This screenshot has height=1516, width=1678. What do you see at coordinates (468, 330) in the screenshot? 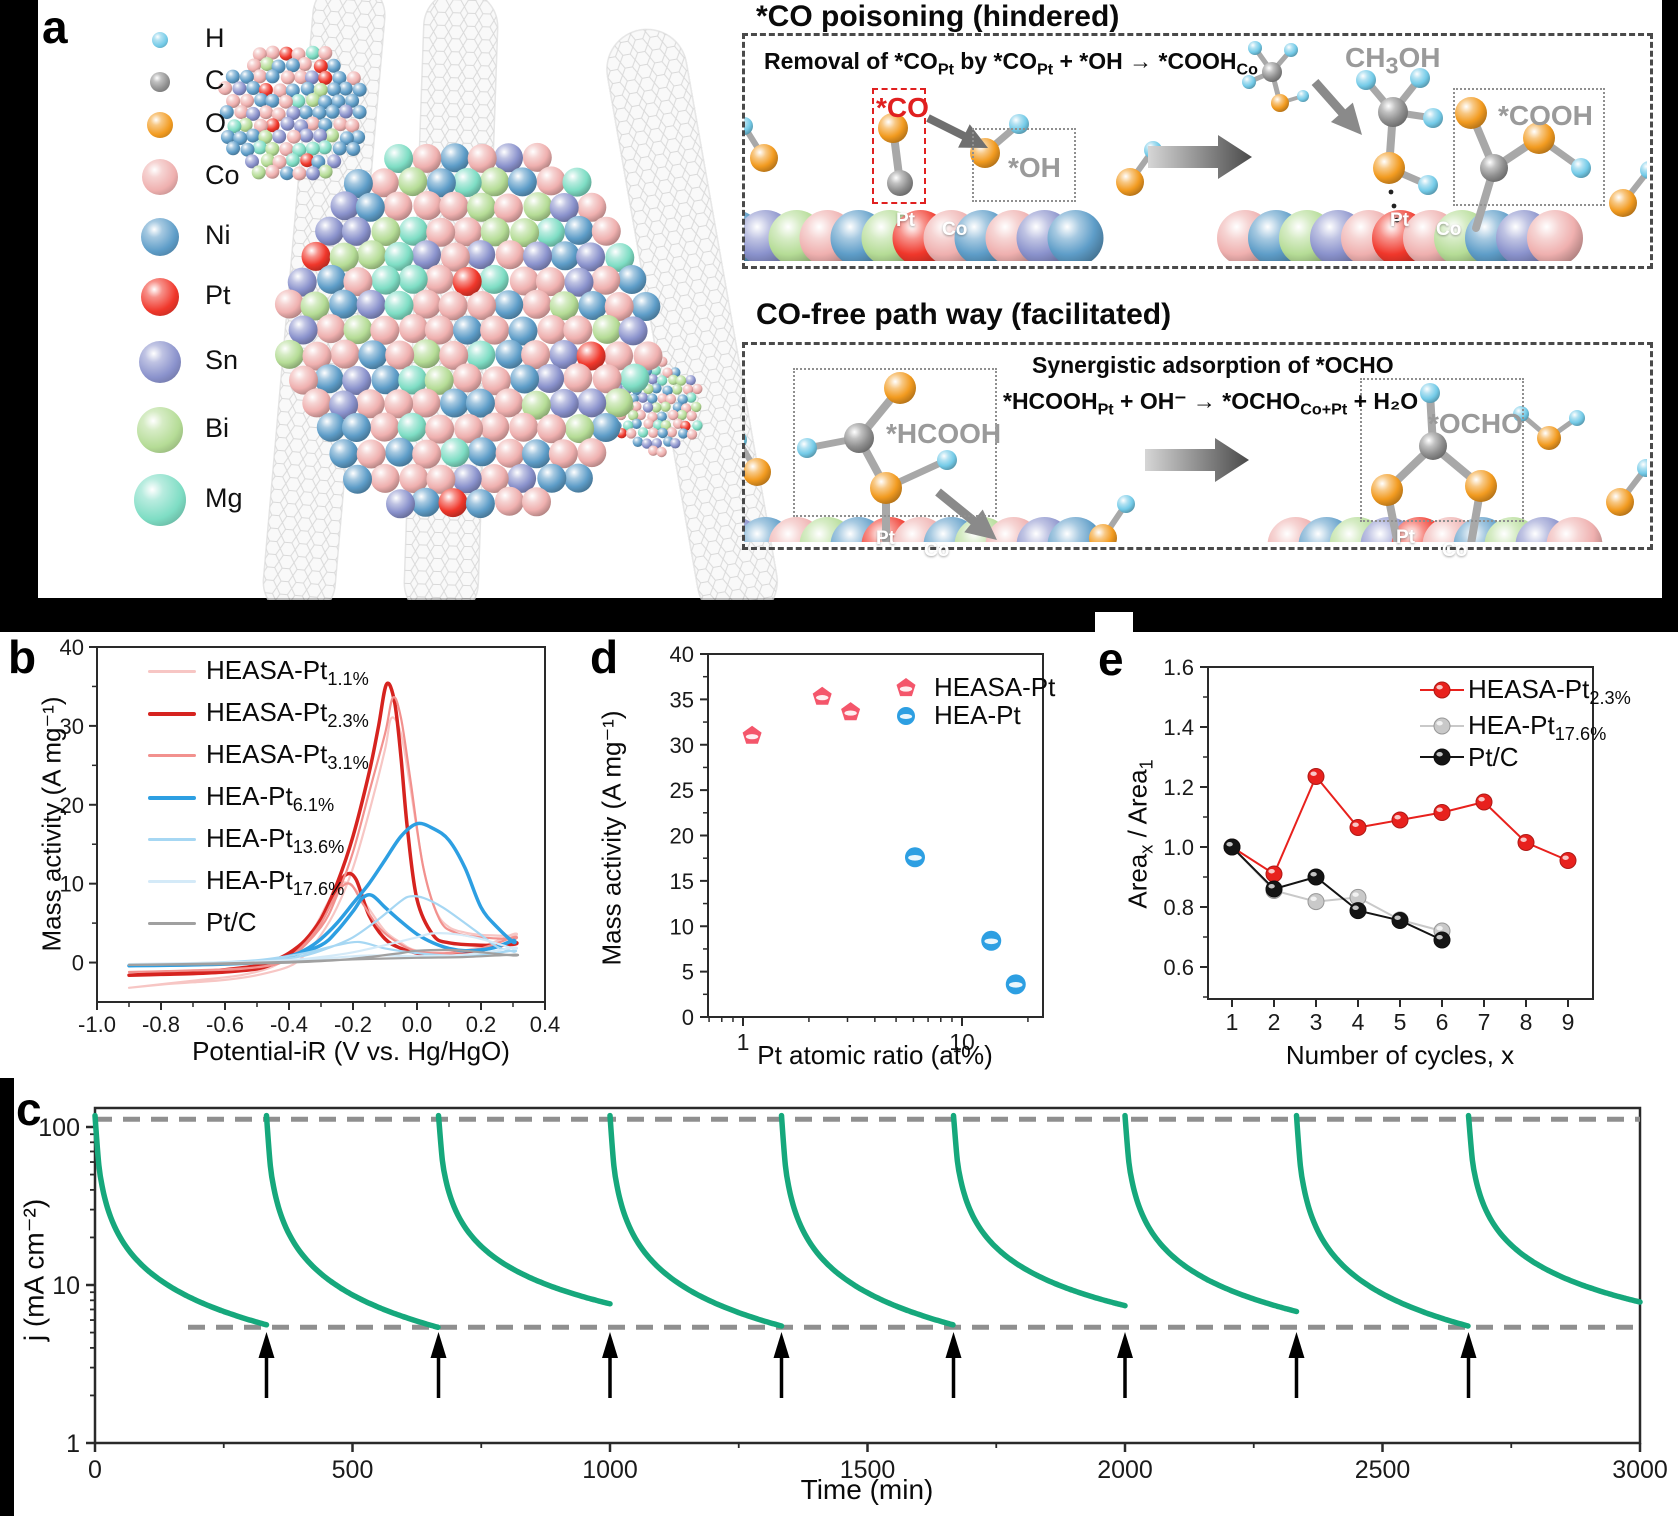
I see `nanoparticle-large` at bounding box center [468, 330].